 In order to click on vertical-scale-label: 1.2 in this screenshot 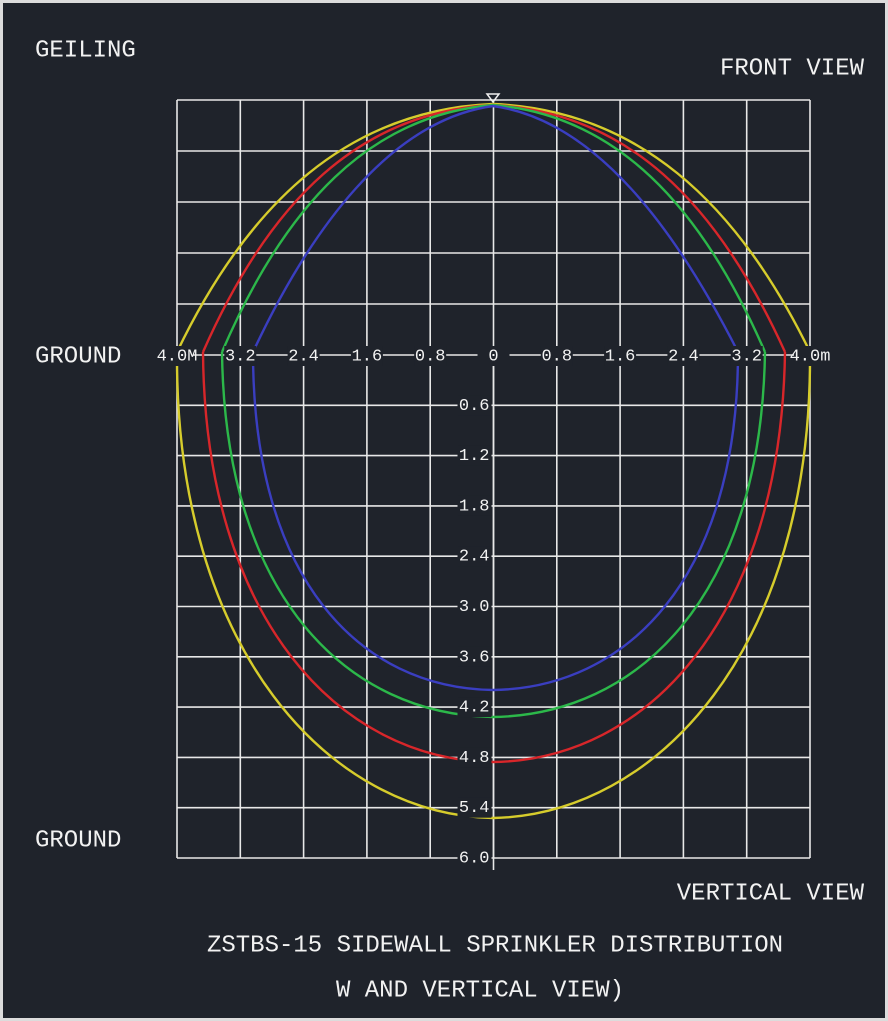, I will do `click(474, 456)`.